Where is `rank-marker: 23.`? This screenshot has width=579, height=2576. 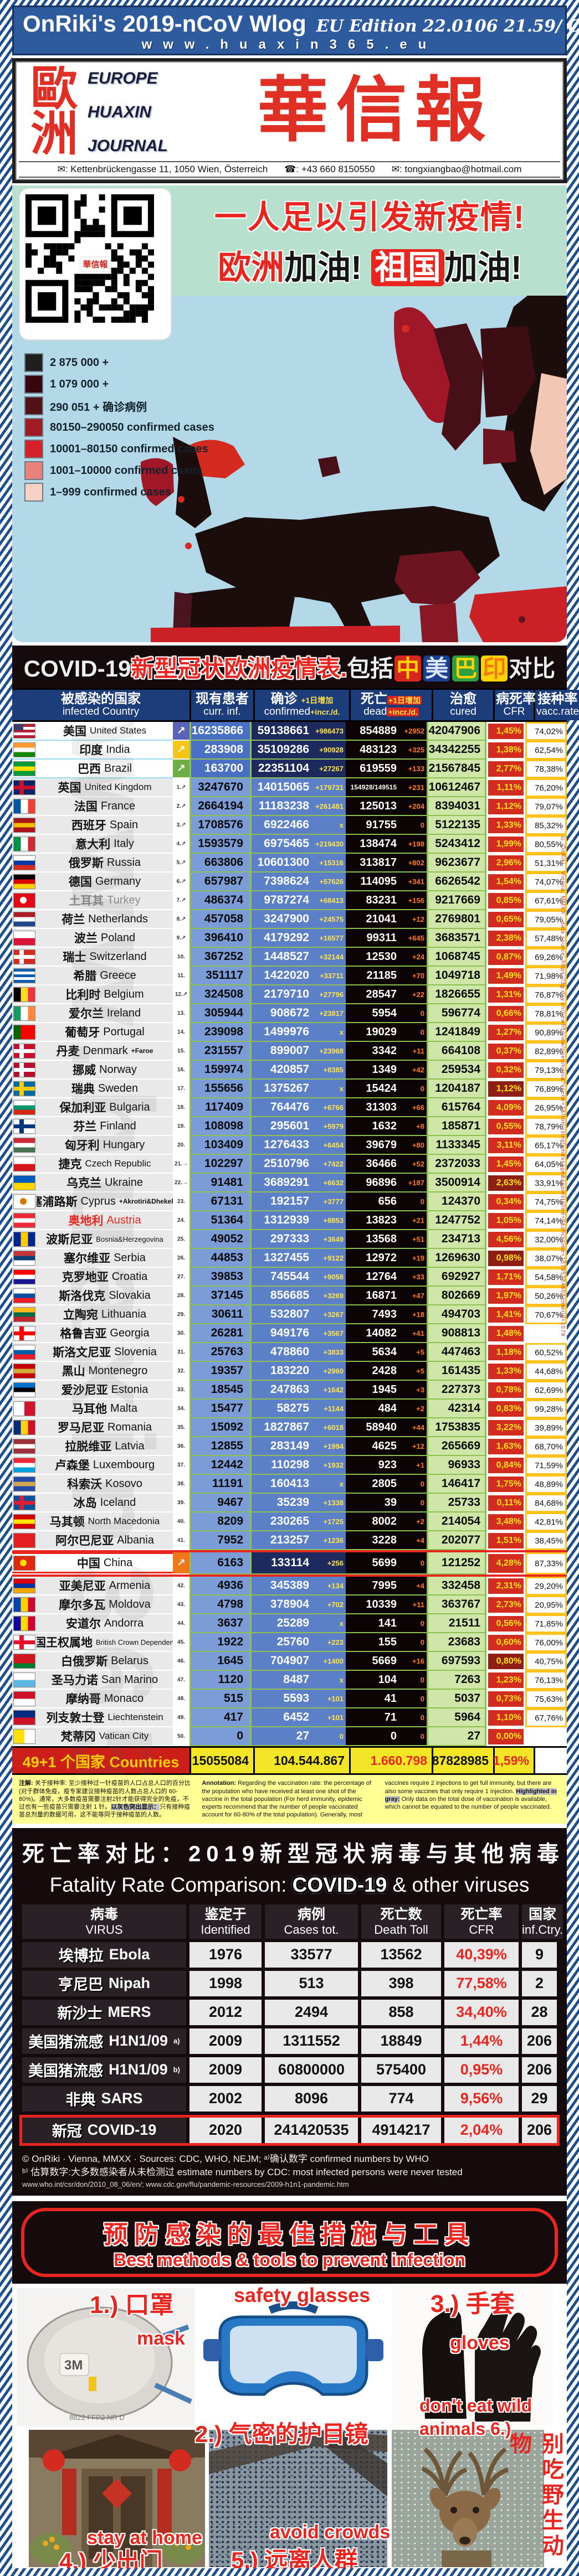
rank-marker: 23. is located at coordinates (181, 1202).